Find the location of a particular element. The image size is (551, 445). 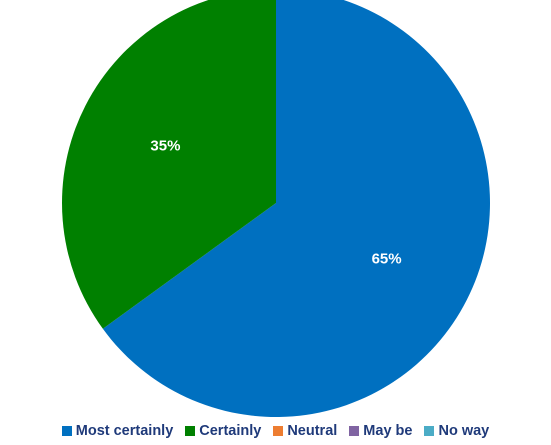

legend-item-neutral: Neutral is located at coordinates (305, 431).